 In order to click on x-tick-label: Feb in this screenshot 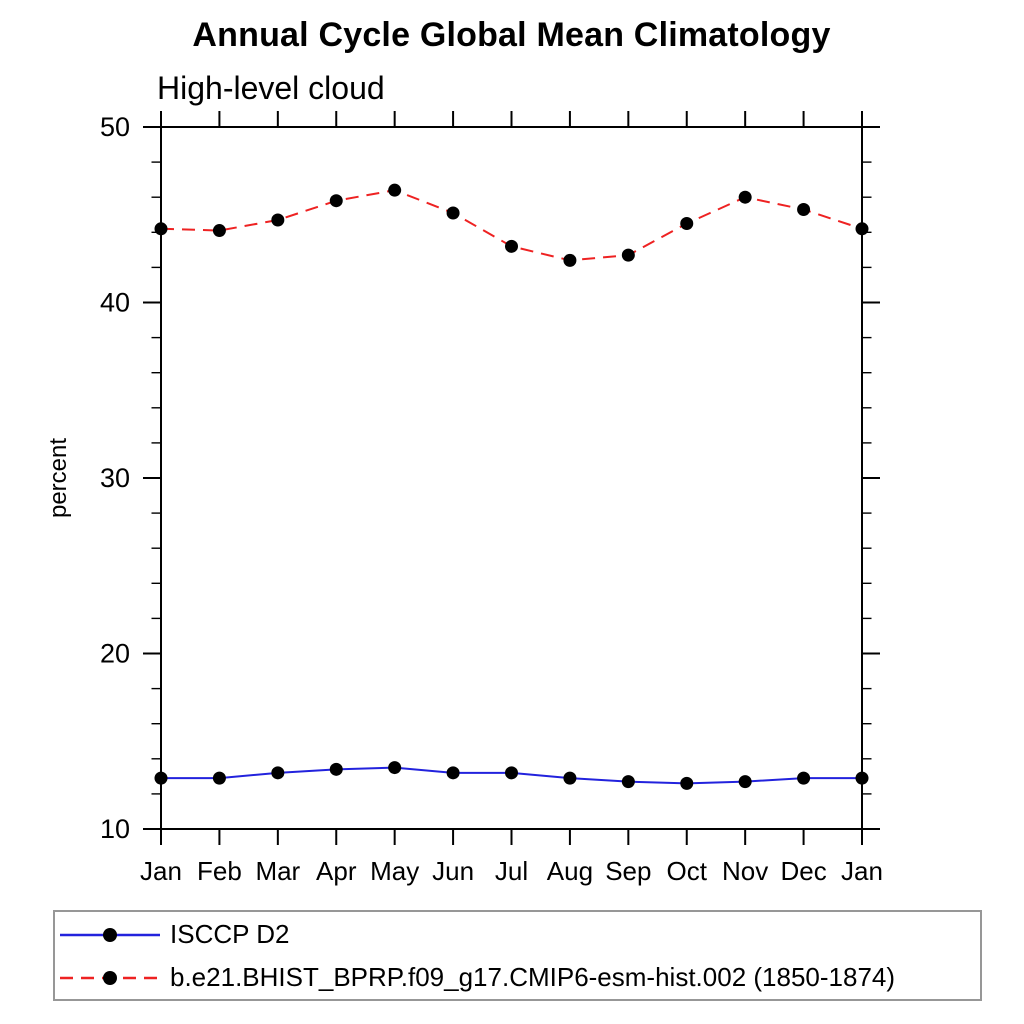, I will do `click(219, 871)`.